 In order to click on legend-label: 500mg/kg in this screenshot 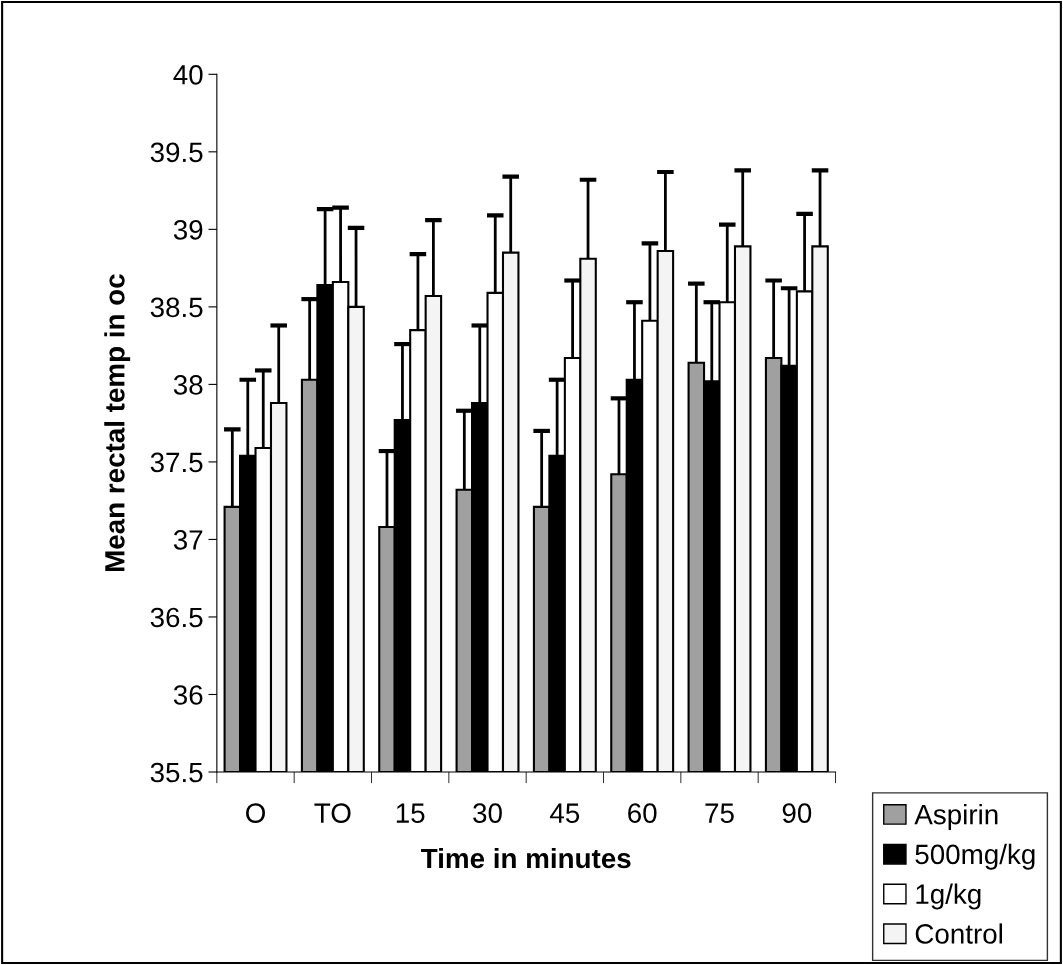, I will do `click(975, 856)`.